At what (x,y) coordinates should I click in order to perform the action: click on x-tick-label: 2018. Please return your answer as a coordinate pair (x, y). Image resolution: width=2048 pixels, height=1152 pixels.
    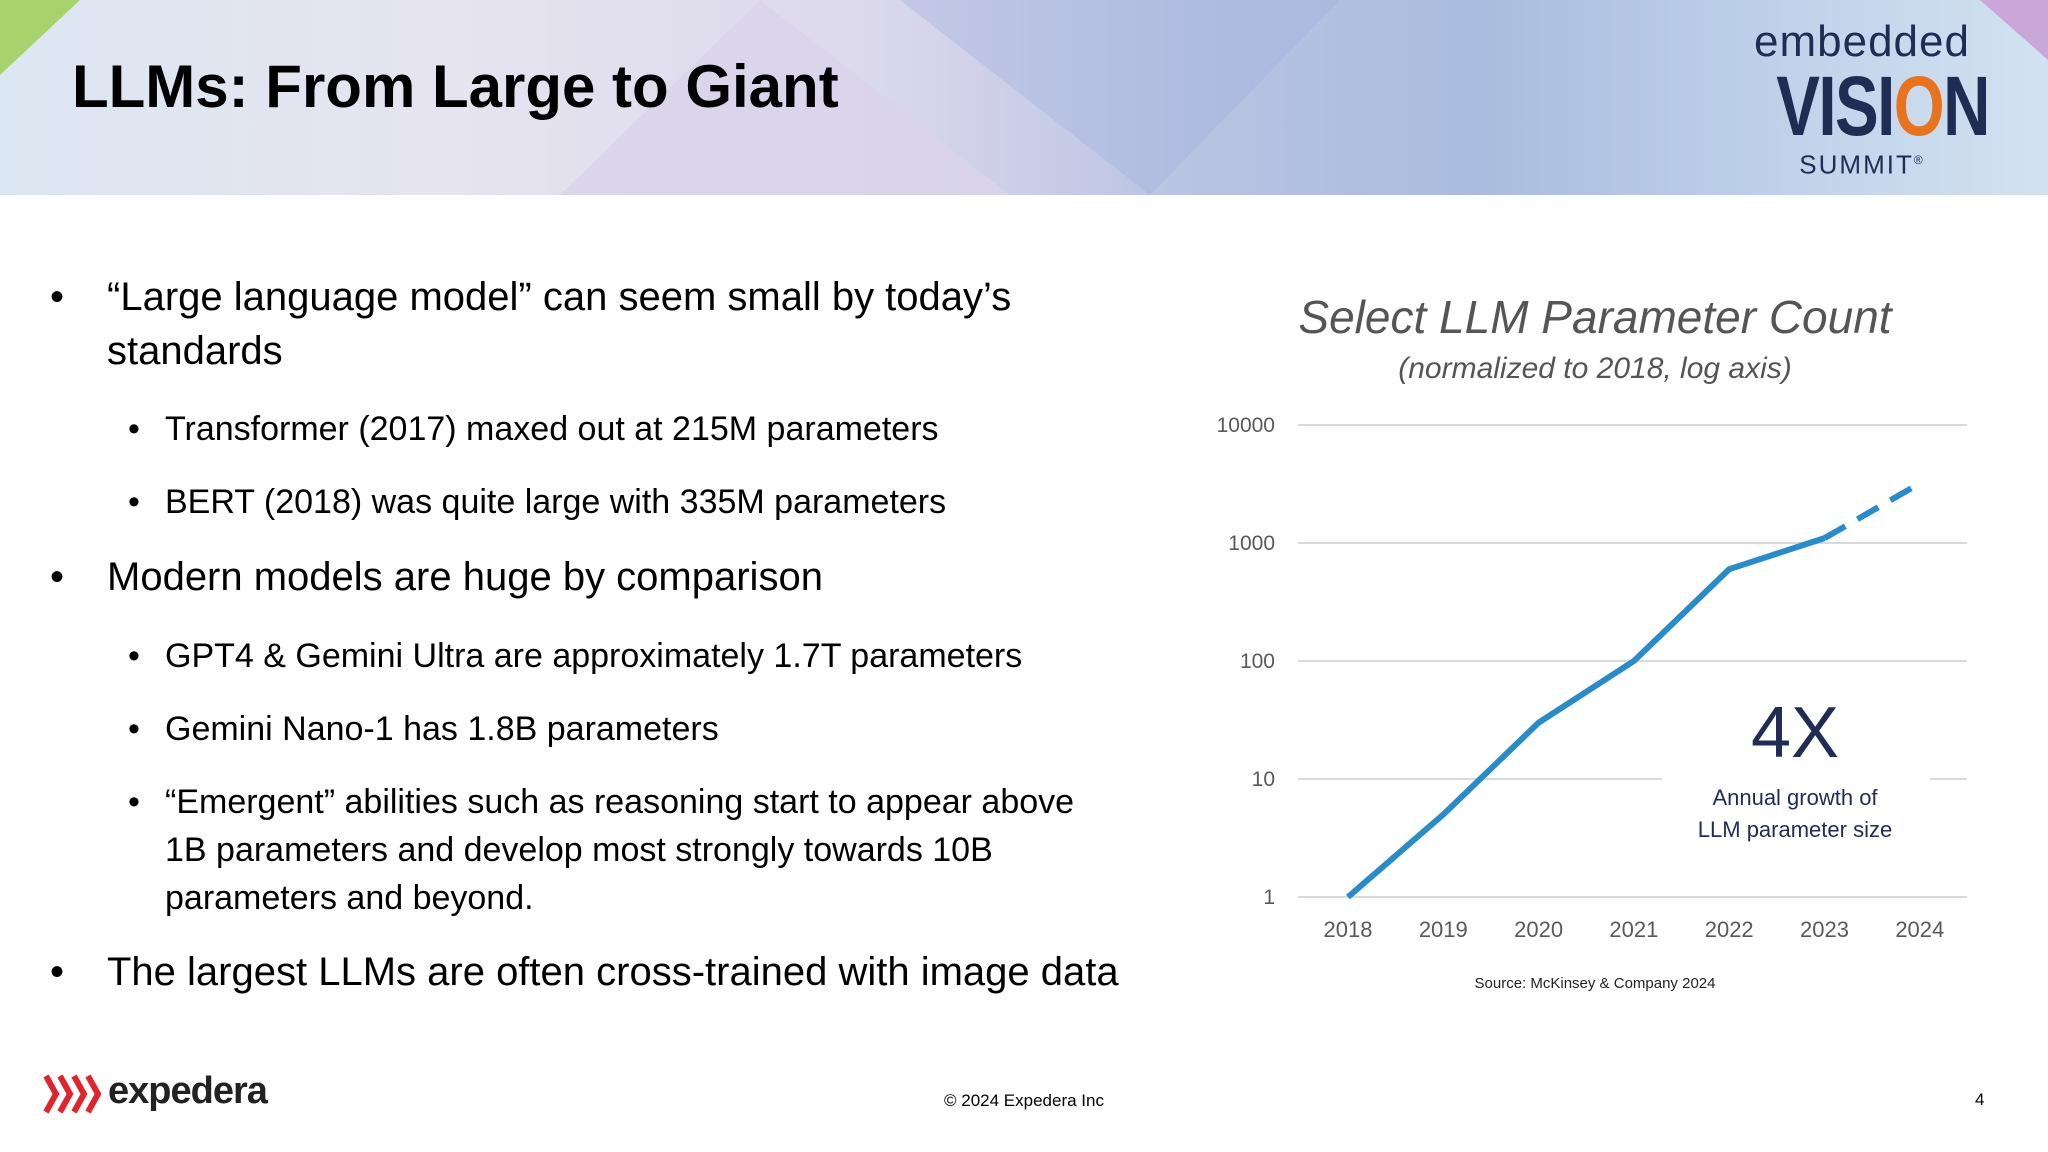
    Looking at the image, I should click on (1348, 929).